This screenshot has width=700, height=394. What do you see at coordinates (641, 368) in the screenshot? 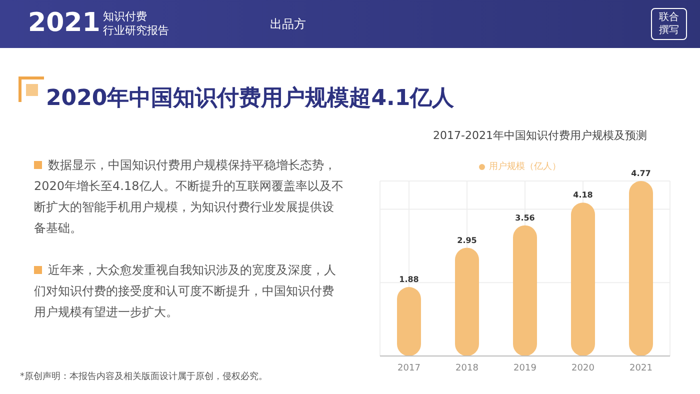
I see `x-tick-label: 2021` at bounding box center [641, 368].